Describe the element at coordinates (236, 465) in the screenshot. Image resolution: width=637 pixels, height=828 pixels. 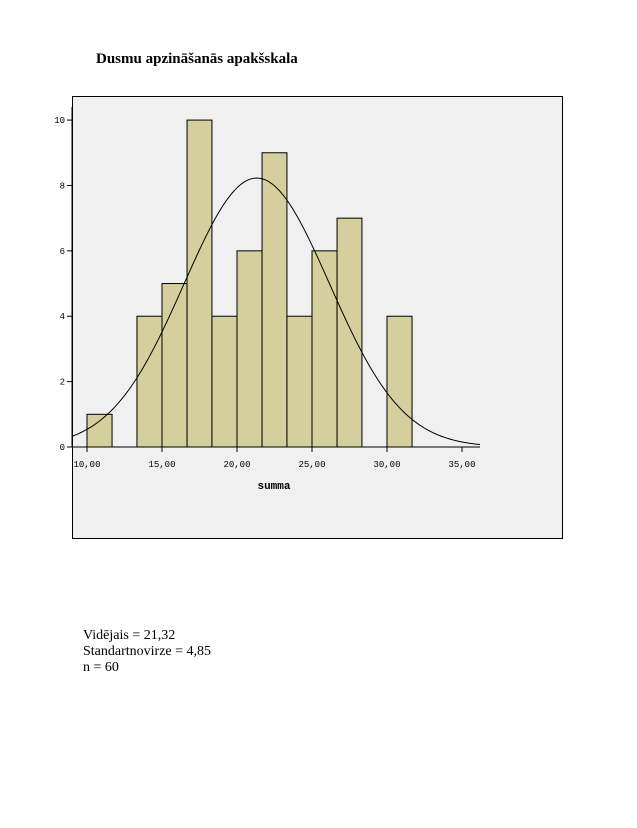
I see `x-tick-label: 20,00` at that location.